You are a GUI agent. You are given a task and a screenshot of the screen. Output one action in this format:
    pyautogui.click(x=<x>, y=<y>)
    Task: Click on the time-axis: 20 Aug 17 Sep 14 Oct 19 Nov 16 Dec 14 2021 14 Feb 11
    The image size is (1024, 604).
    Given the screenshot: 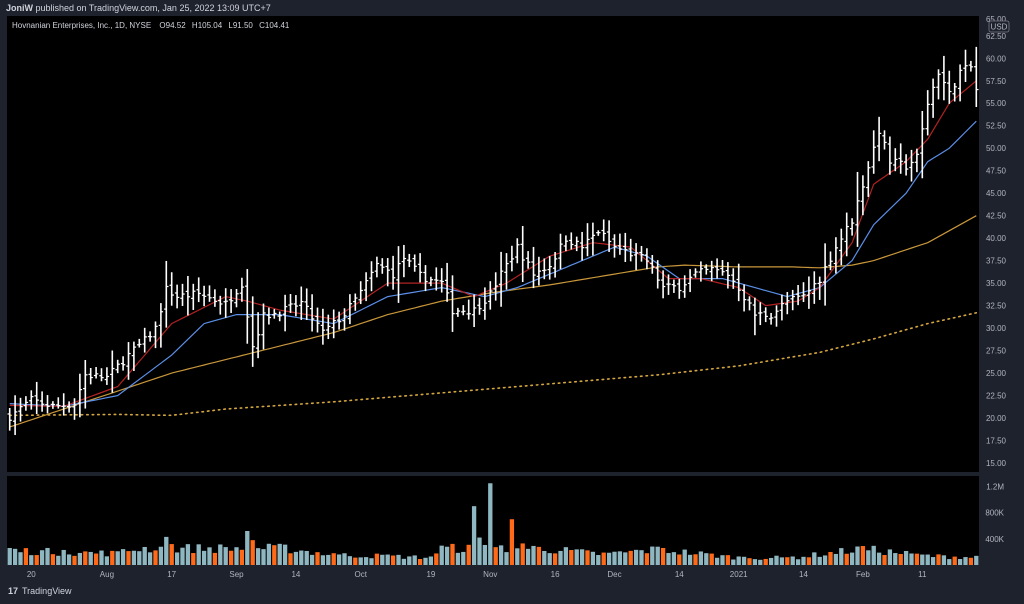 What is the action you would take?
    pyautogui.click(x=477, y=574)
    